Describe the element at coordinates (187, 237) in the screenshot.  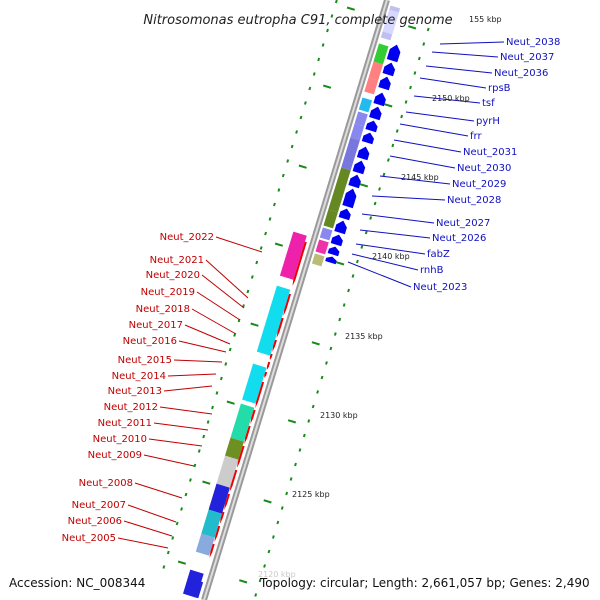
I see `reverse-gene-label: Neut_2022` at that location.